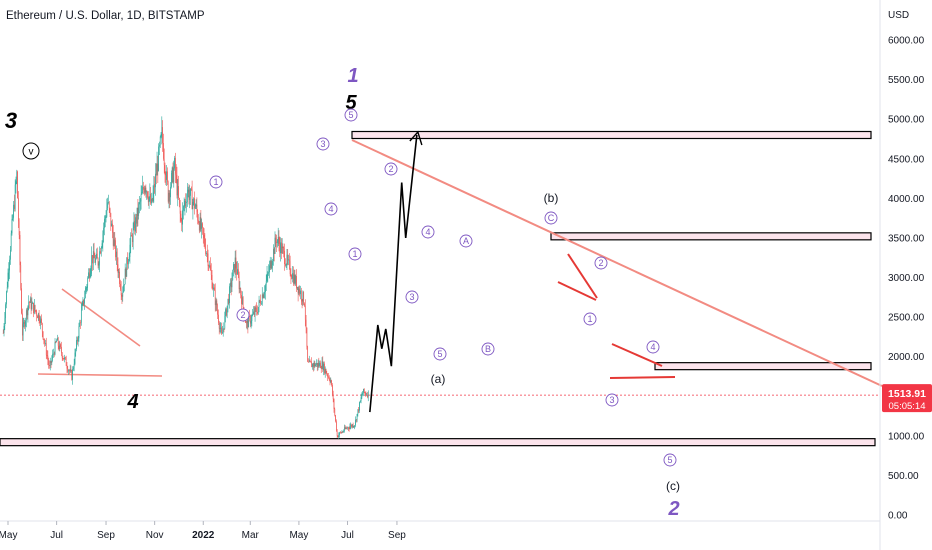 This screenshot has height=550, width=932. What do you see at coordinates (427, 232) in the screenshot?
I see `circled-wave-label: 4` at bounding box center [427, 232].